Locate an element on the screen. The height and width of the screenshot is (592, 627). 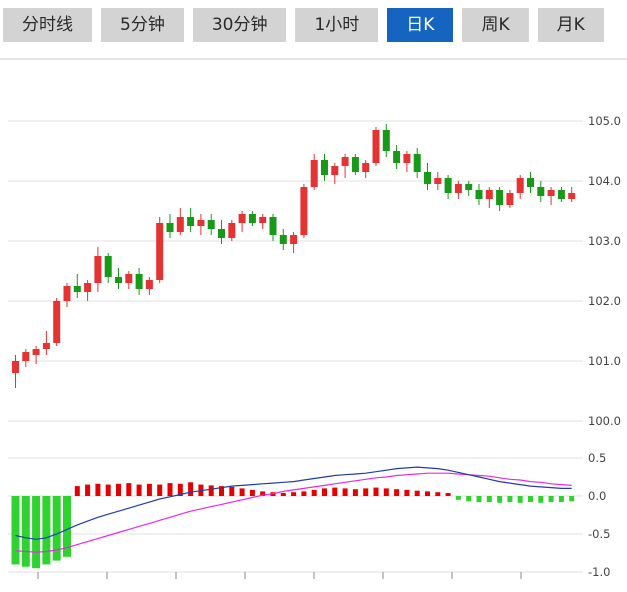
macd-tick-label: 0.5 is located at coordinates (597, 458).